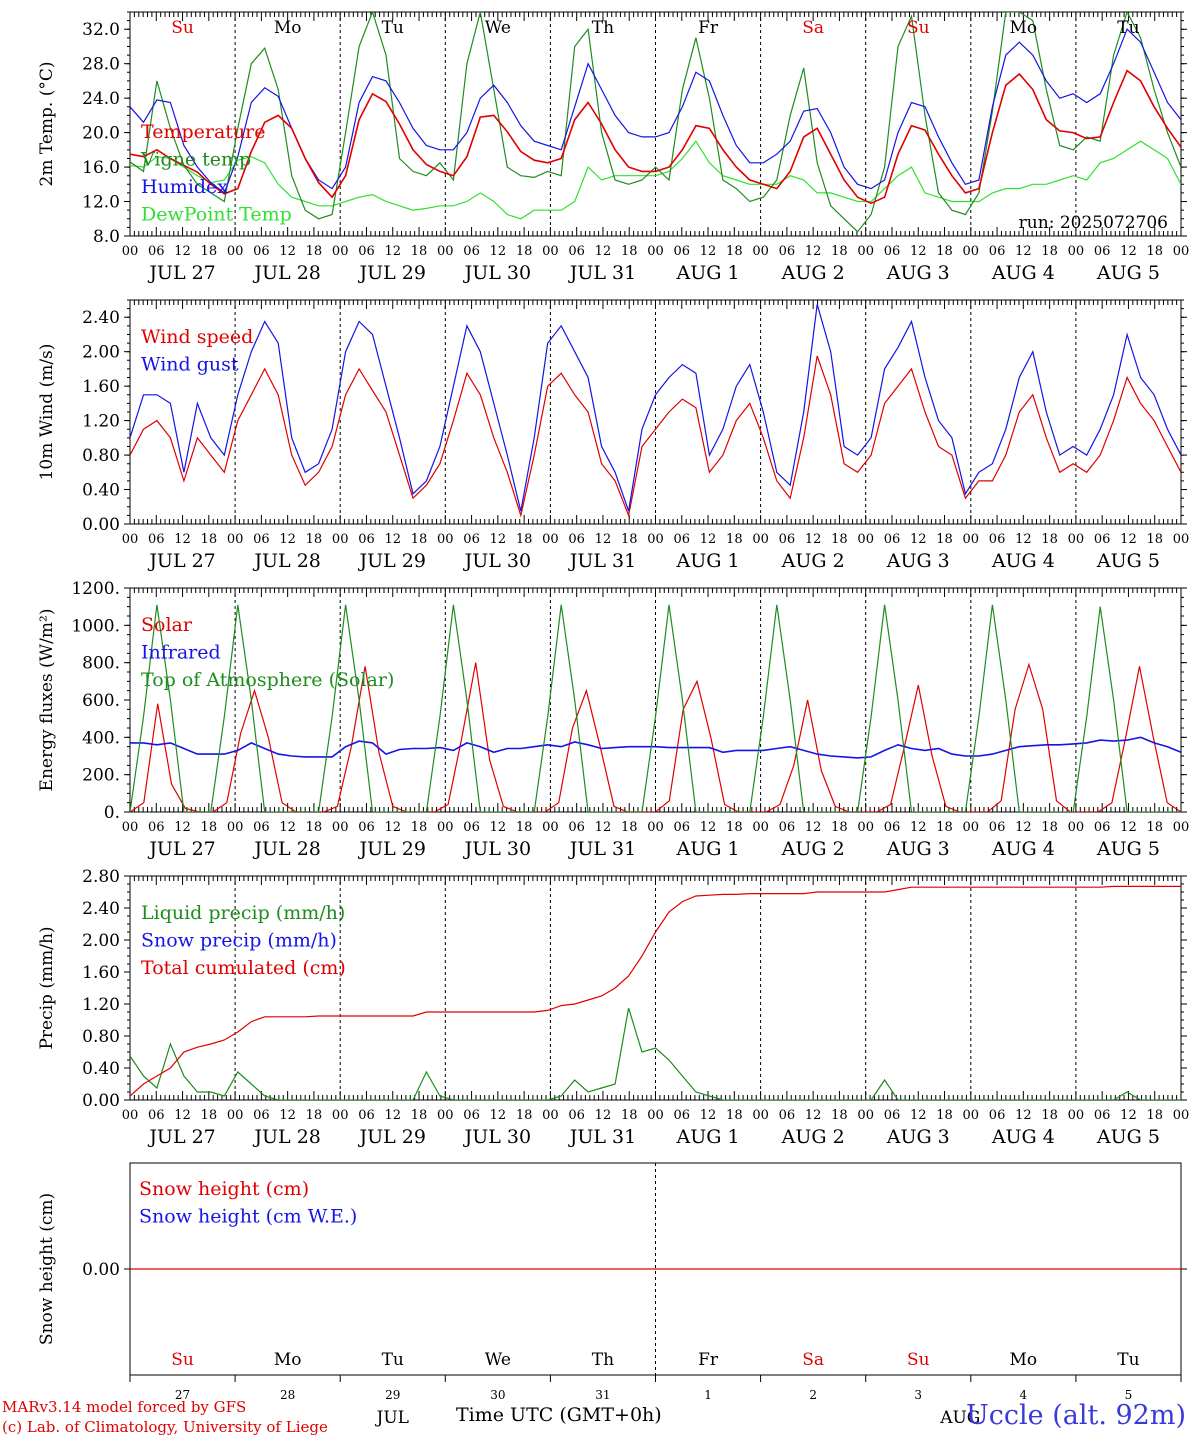 Image resolution: width=1194 pixels, height=1440 pixels. What do you see at coordinates (813, 28) in the screenshot?
I see `weekday-label-top: Sa` at bounding box center [813, 28].